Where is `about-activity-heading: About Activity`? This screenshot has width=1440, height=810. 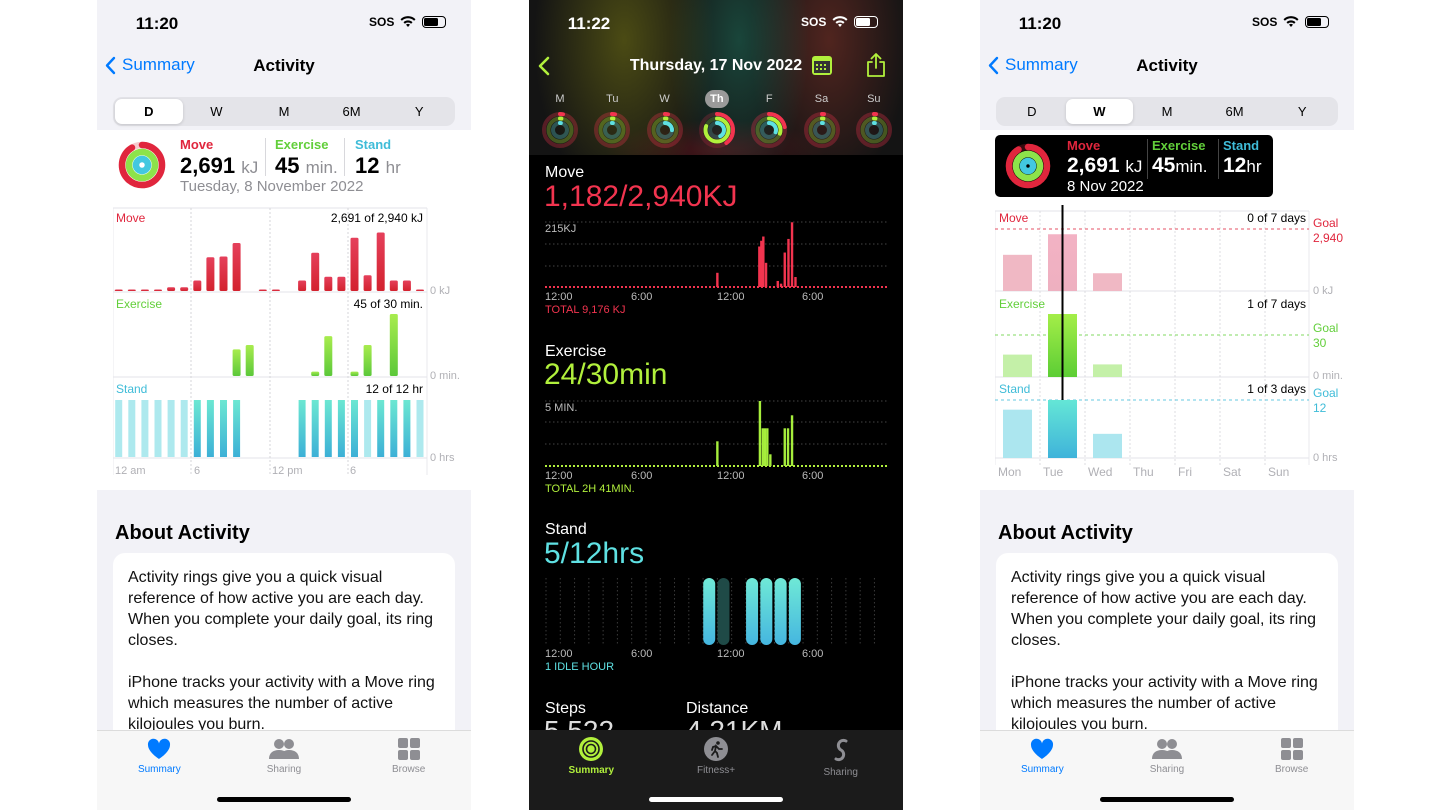 about-activity-heading: About Activity is located at coordinates (1065, 533).